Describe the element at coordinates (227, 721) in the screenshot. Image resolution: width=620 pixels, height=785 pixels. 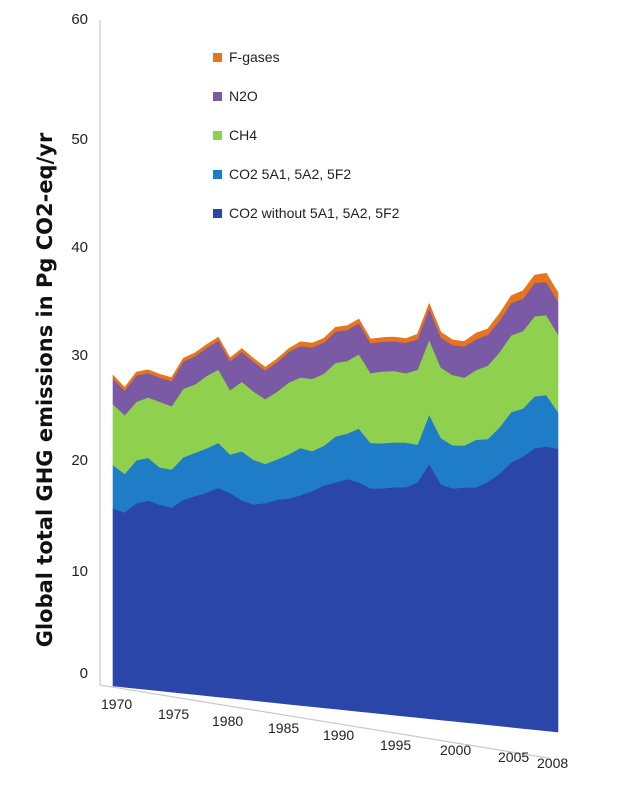
I see `x-tick-label: 1980` at that location.